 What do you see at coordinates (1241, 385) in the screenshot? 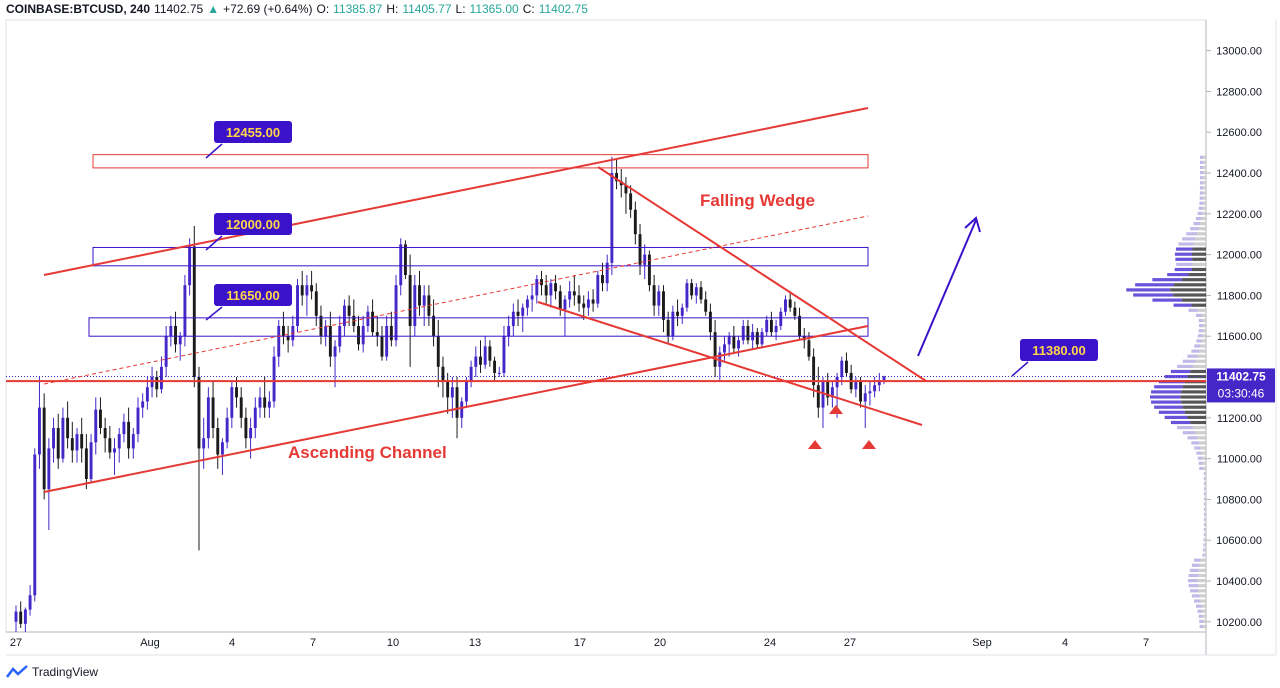
I see `last-price-label: 11402.75 03:30:46` at bounding box center [1241, 385].